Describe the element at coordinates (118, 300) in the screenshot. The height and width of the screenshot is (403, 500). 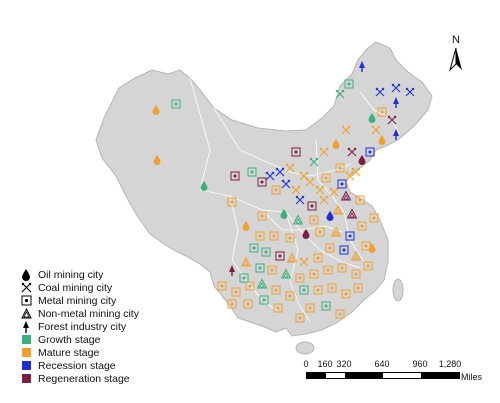
I see `legend-item-metal: Metal mining city` at that location.